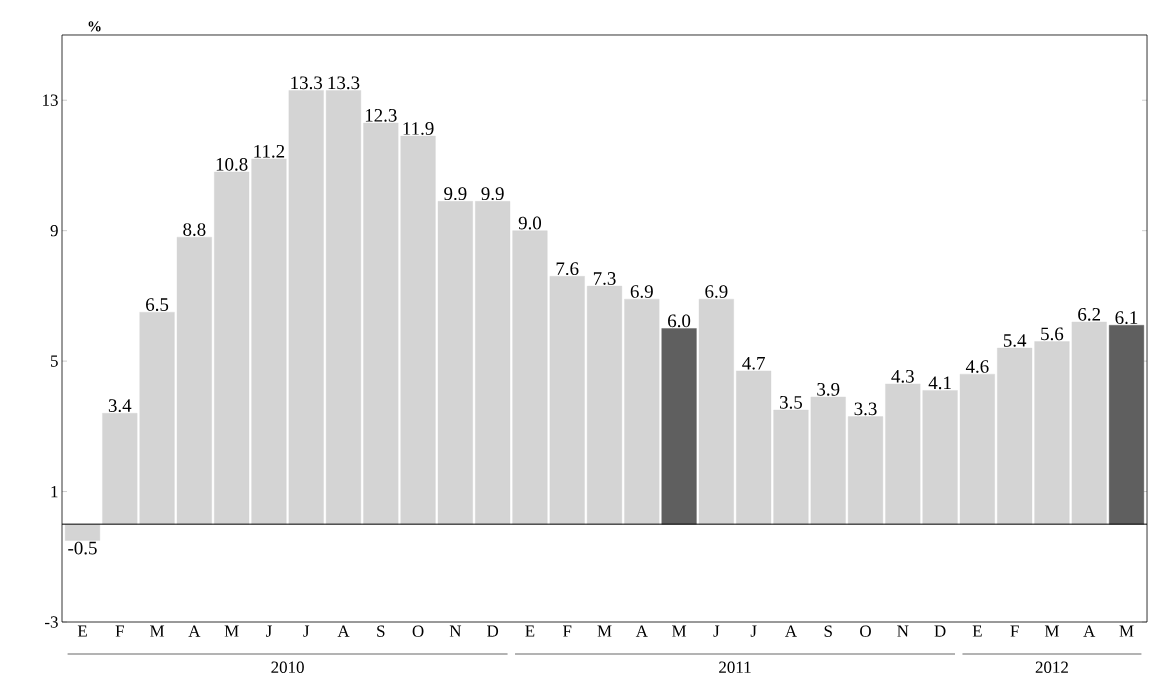 The width and height of the screenshot is (1166, 698). I want to click on data-label: 3.4, so click(120, 406).